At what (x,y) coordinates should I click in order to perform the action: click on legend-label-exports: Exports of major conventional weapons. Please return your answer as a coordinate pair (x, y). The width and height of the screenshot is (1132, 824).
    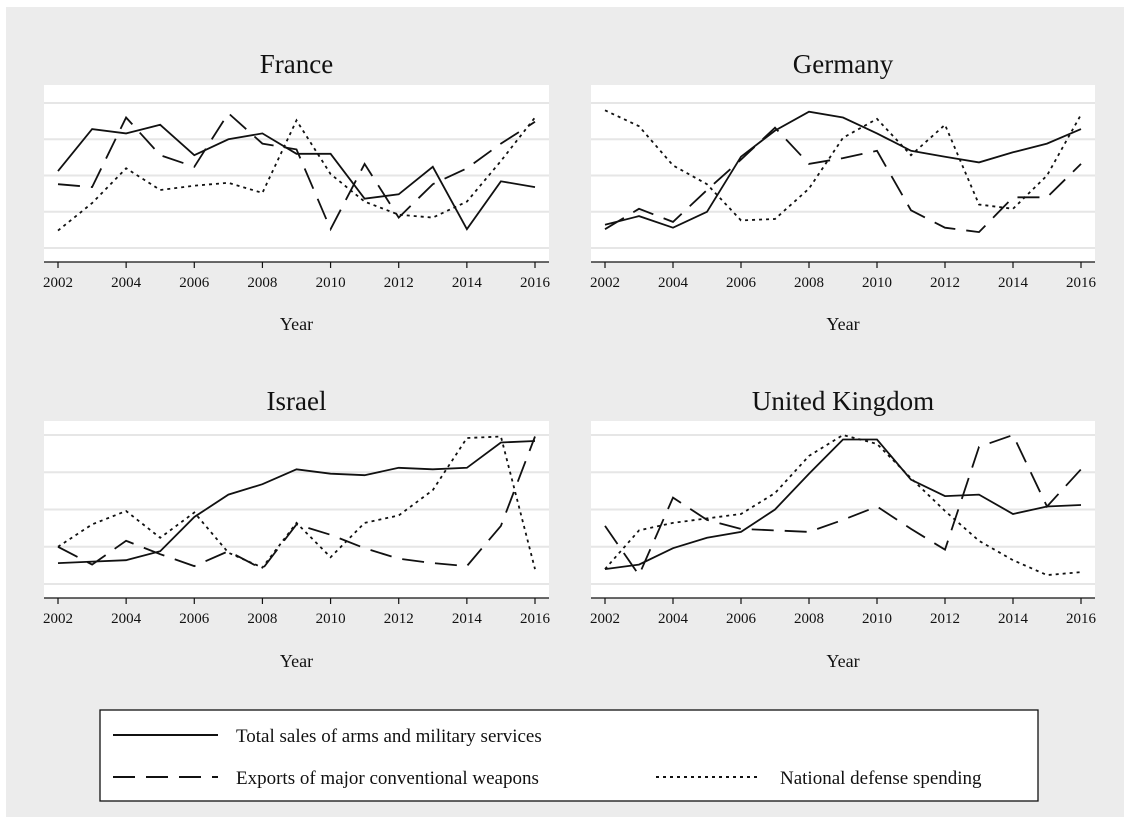
    Looking at the image, I should click on (387, 778).